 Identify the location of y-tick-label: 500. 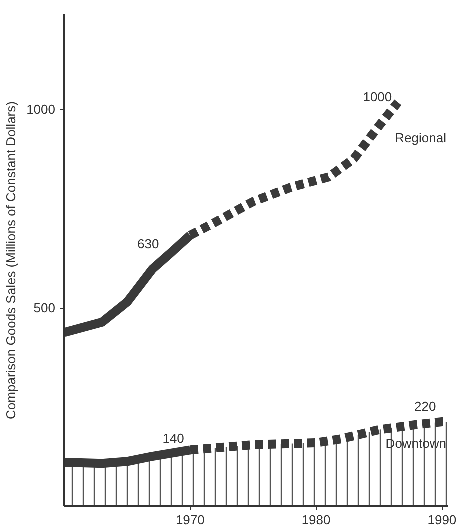
(45, 308).